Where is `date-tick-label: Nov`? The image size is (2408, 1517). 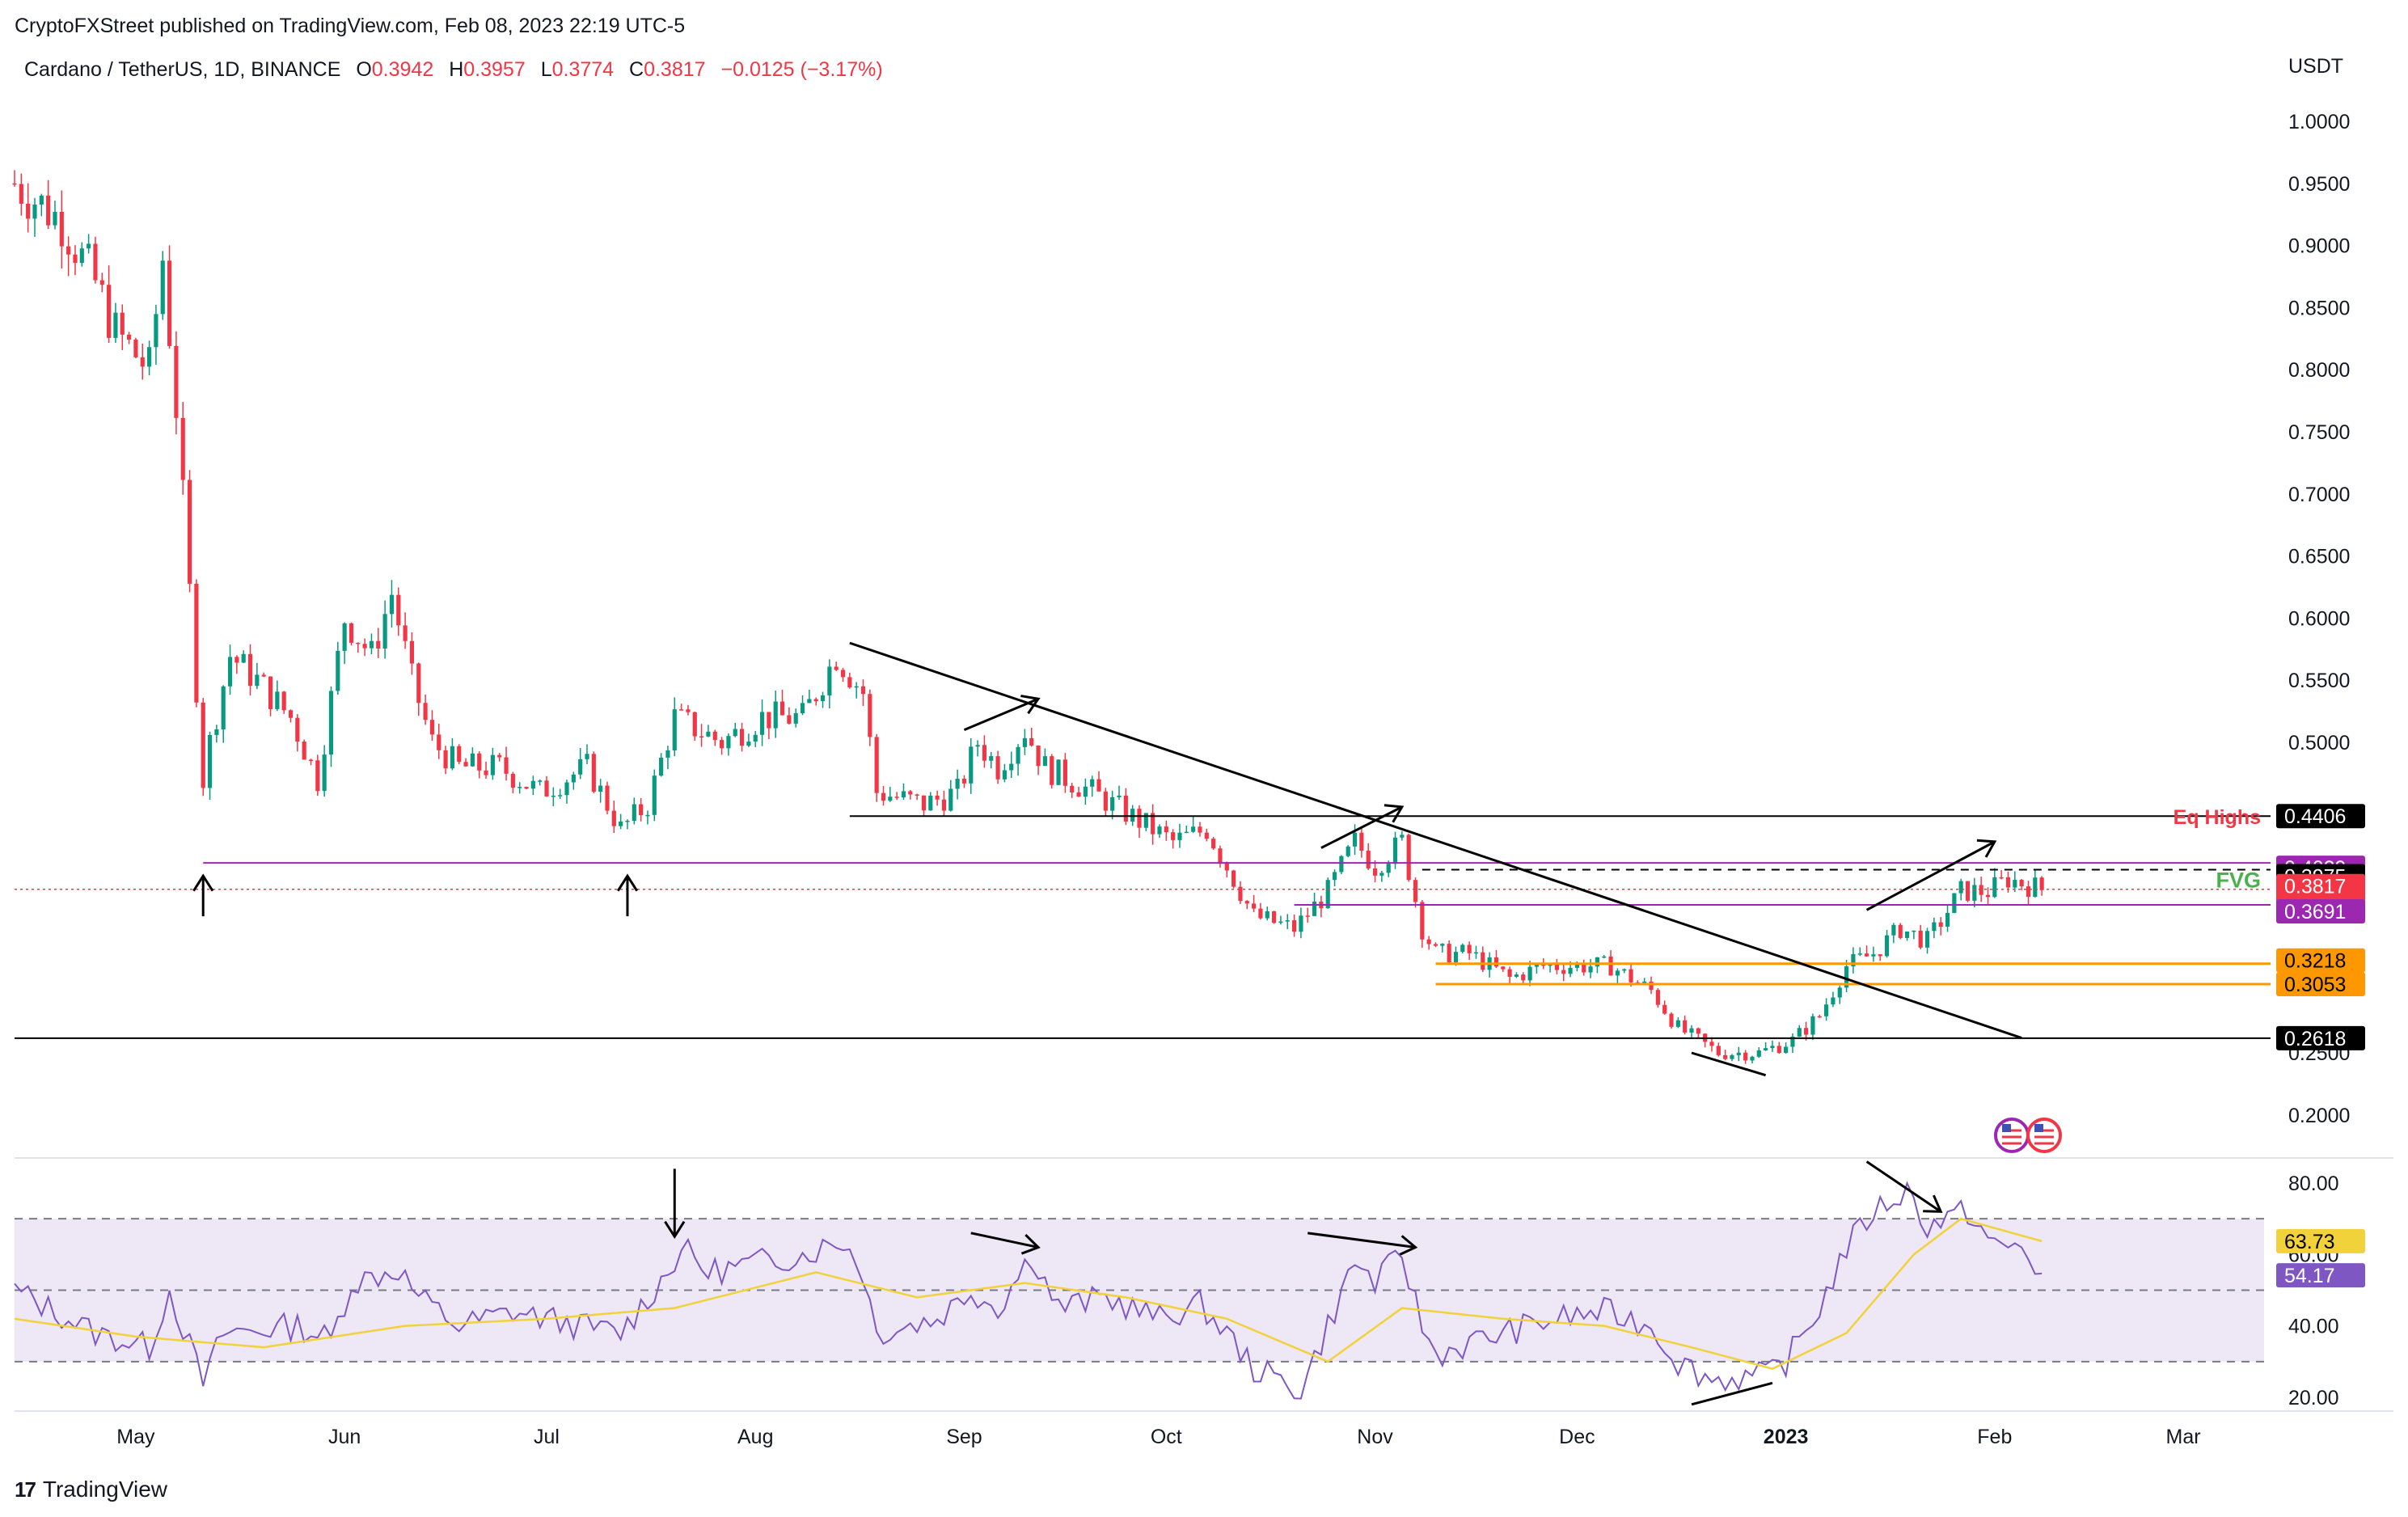
date-tick-label: Nov is located at coordinates (1375, 1437).